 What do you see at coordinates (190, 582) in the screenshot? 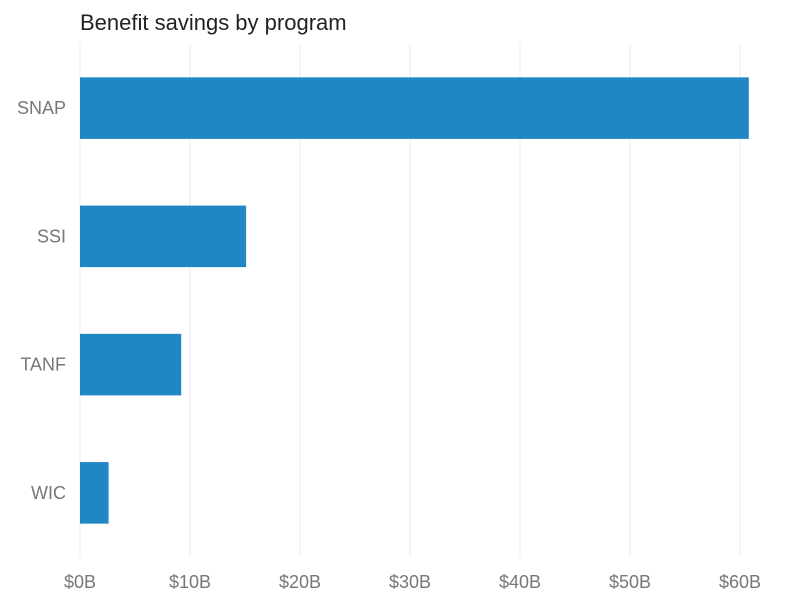
I see `x-tick-label: $10B` at bounding box center [190, 582].